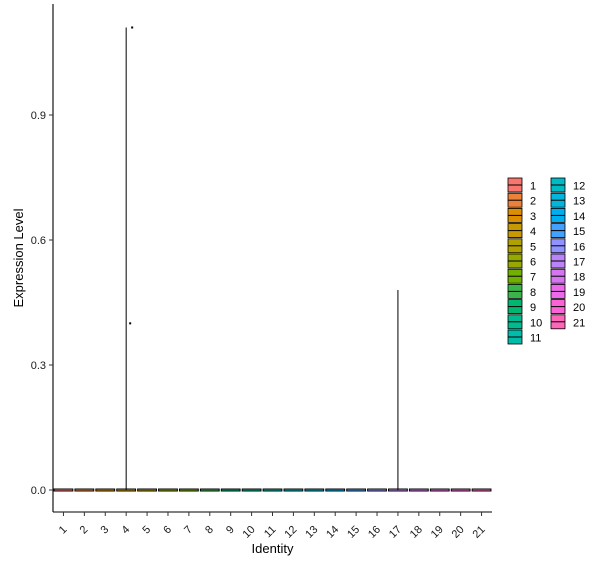 This screenshot has height=568, width=600. I want to click on x-tick-label: 21, so click(479, 532).